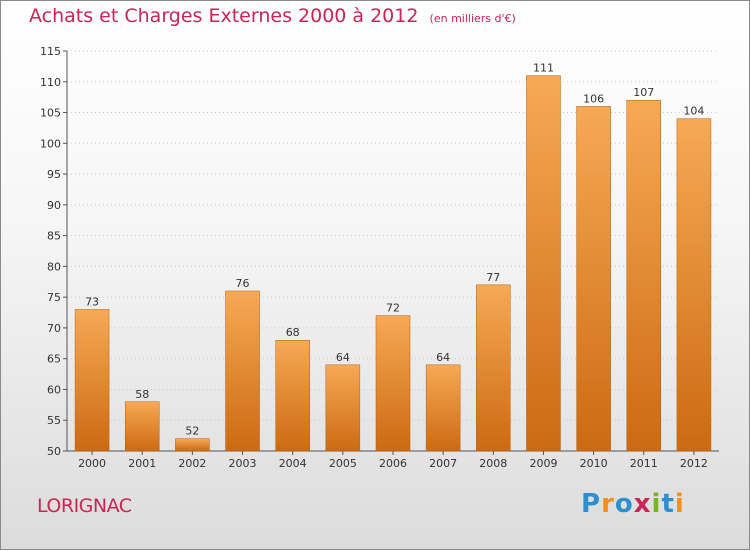 This screenshot has width=750, height=551. I want to click on data-label: 106, so click(593, 98).